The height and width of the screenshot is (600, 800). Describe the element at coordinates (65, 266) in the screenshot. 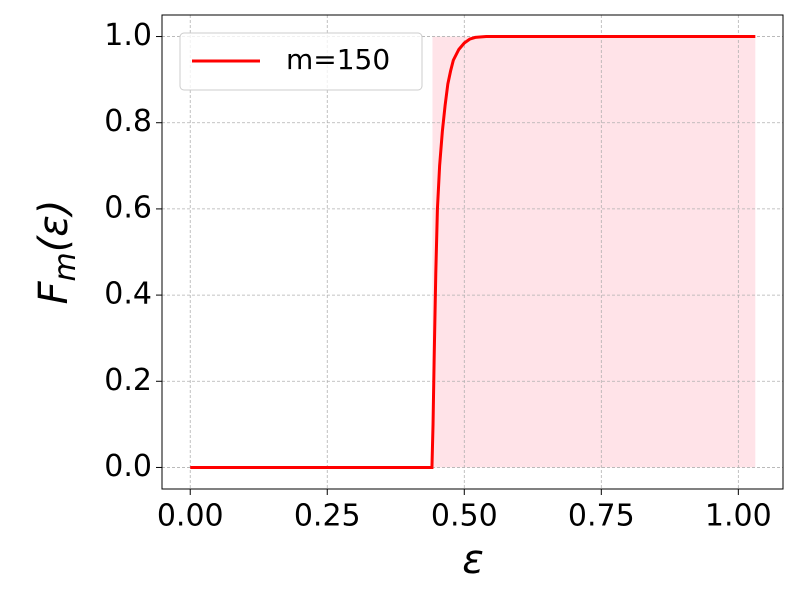

I see `y-label-sub: m` at that location.